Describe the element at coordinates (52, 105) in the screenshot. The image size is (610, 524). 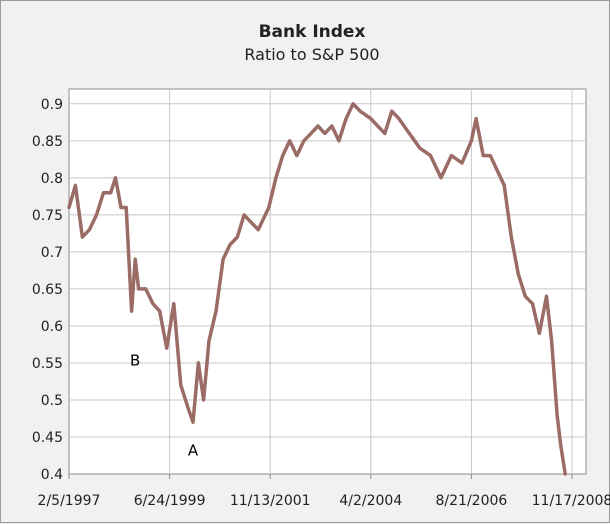
I see `y-tick-label: 0.9` at that location.